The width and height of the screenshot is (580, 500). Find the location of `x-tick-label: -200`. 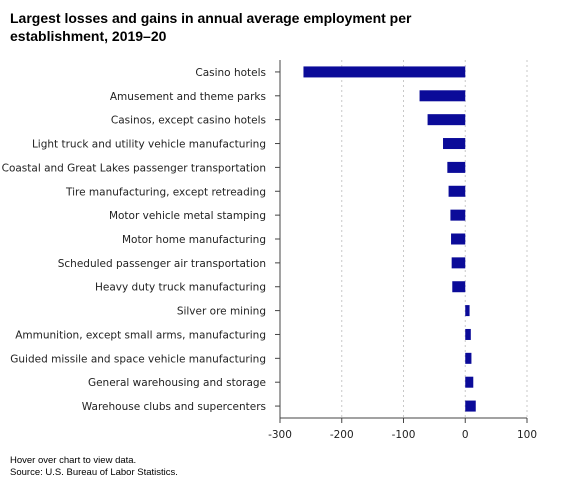

x-tick-label: -200 is located at coordinates (342, 435).